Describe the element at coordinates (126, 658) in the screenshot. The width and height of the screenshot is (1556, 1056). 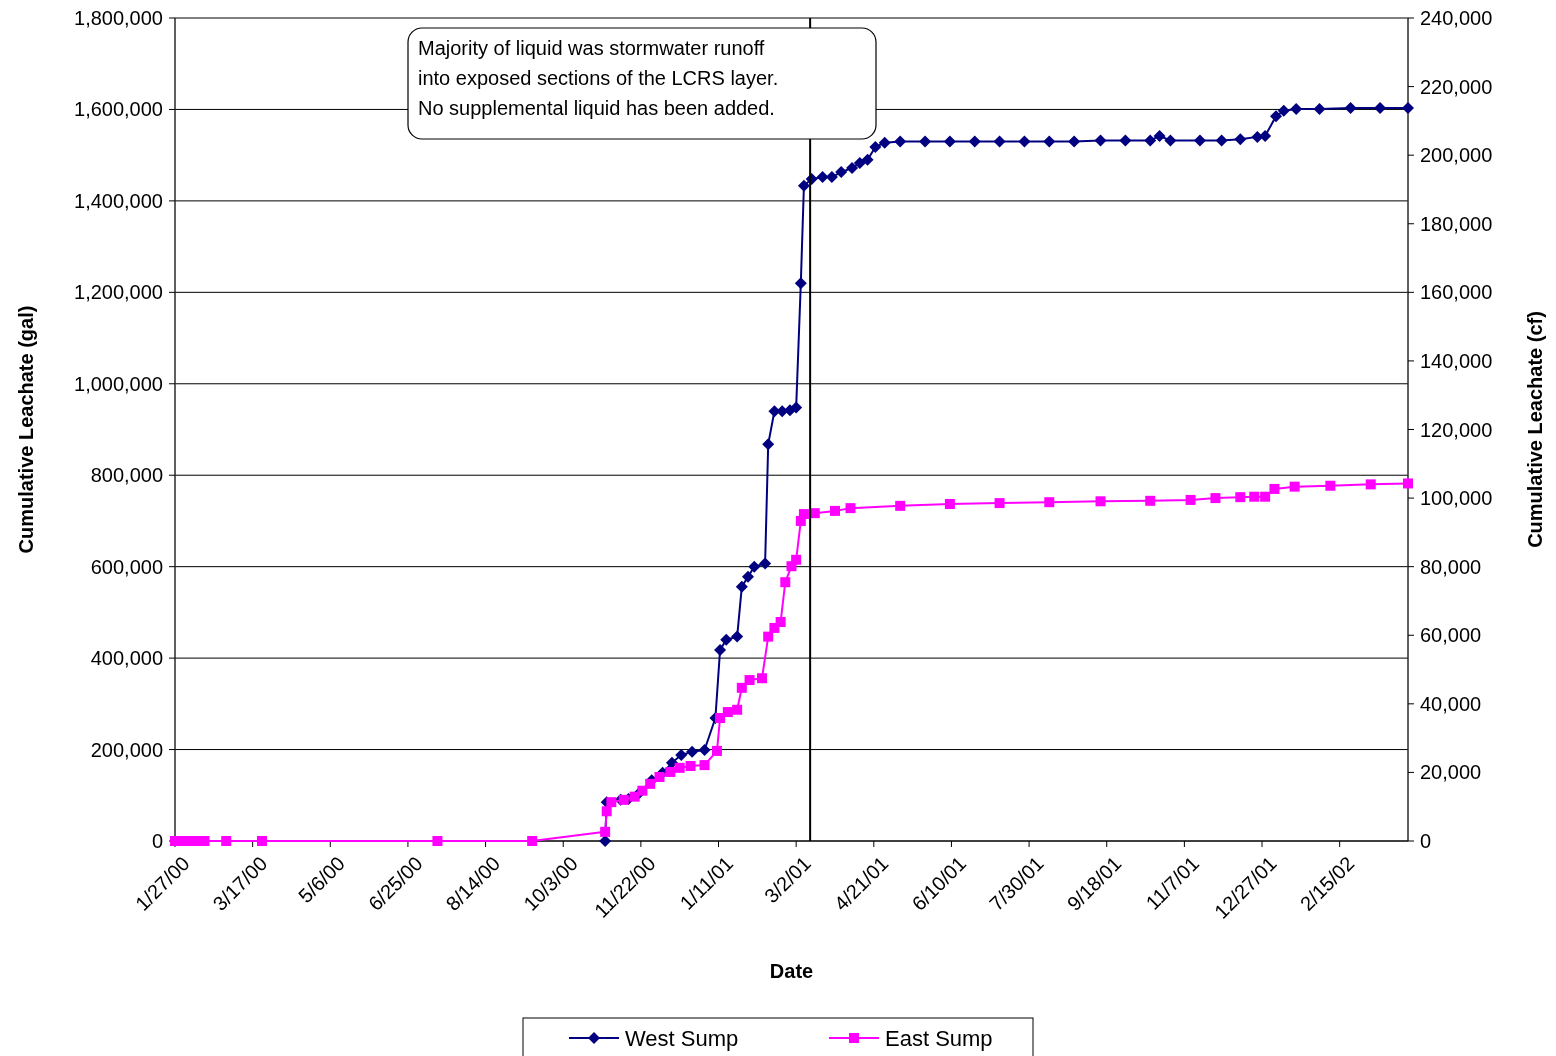
I see `y-tick-label: 400,000` at that location.